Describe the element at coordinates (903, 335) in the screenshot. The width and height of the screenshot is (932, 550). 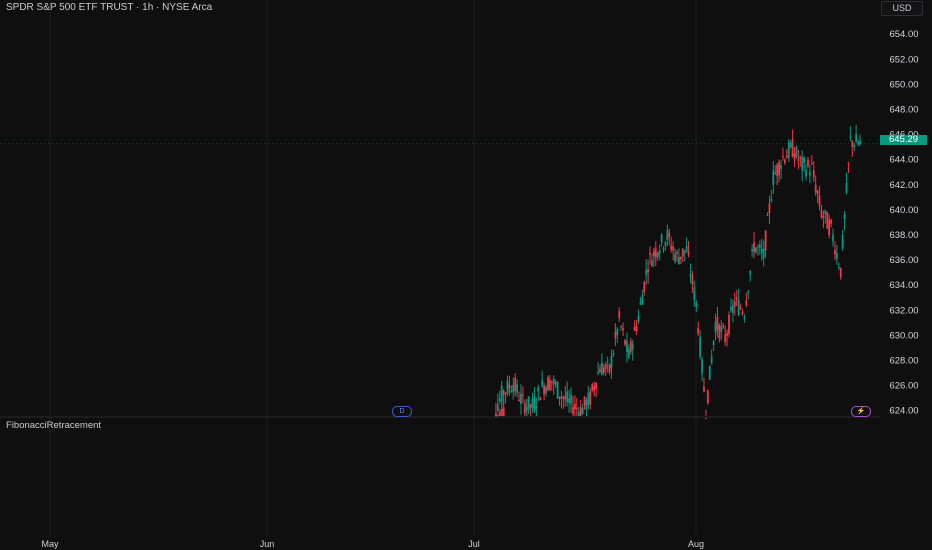
I see `price-axis-label: 630.00` at that location.